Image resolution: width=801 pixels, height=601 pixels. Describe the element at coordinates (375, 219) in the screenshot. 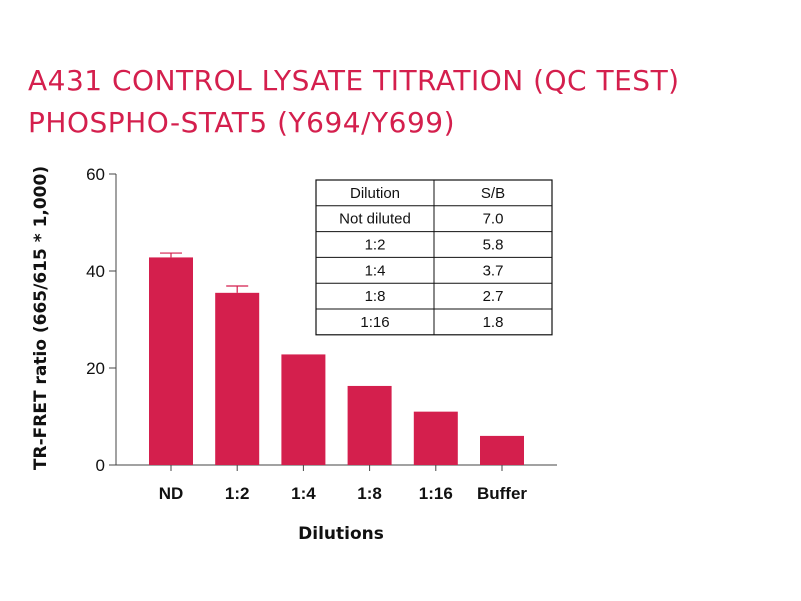

I see `inset-table-cell: Not diluted` at that location.